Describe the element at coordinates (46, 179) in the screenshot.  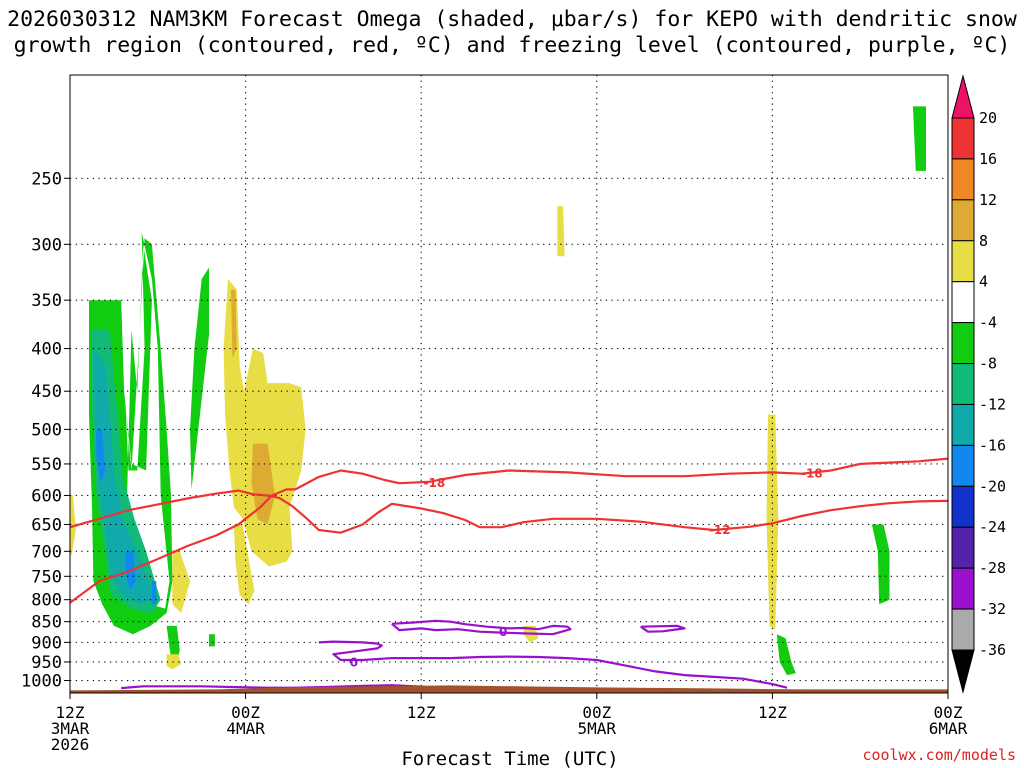
I see `y-tick-label: 250` at that location.